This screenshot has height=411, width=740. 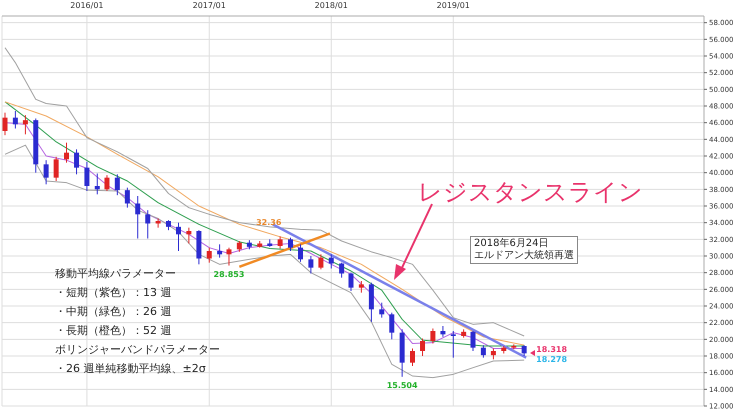 I want to click on annotation: ・長期（橙色）：52 週, so click(x=113, y=330).